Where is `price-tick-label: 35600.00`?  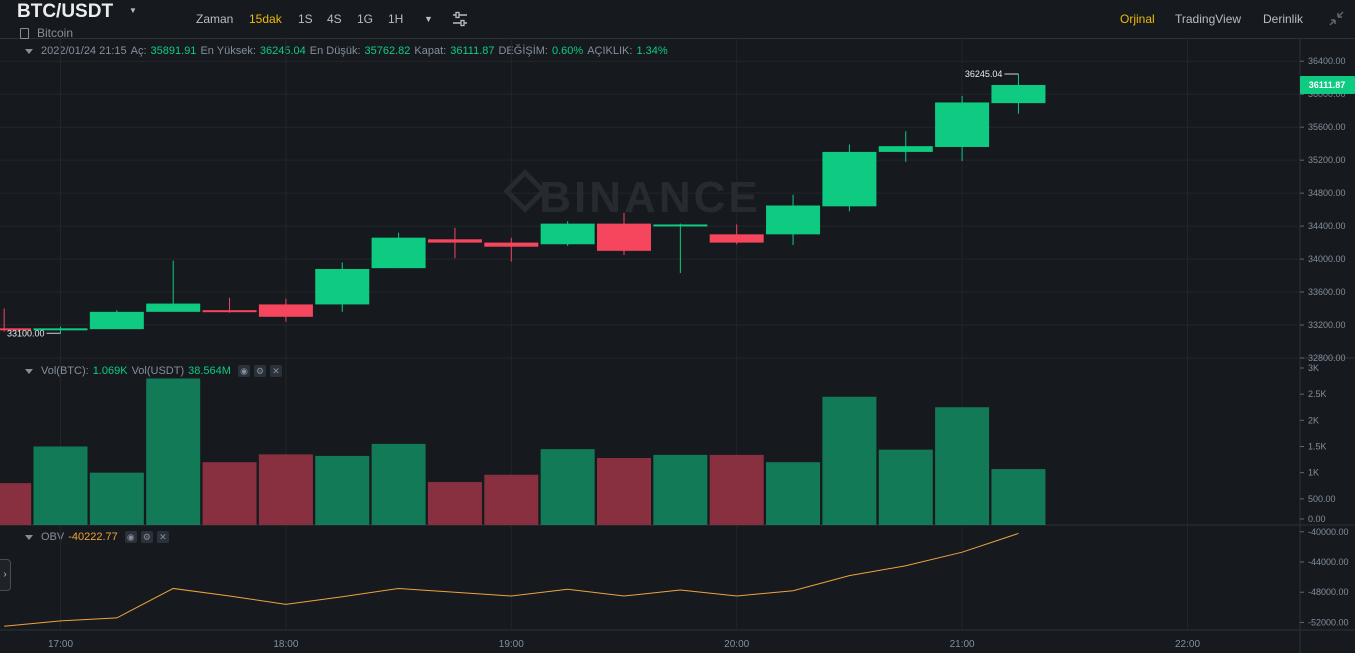 price-tick-label: 35600.00 is located at coordinates (1327, 127).